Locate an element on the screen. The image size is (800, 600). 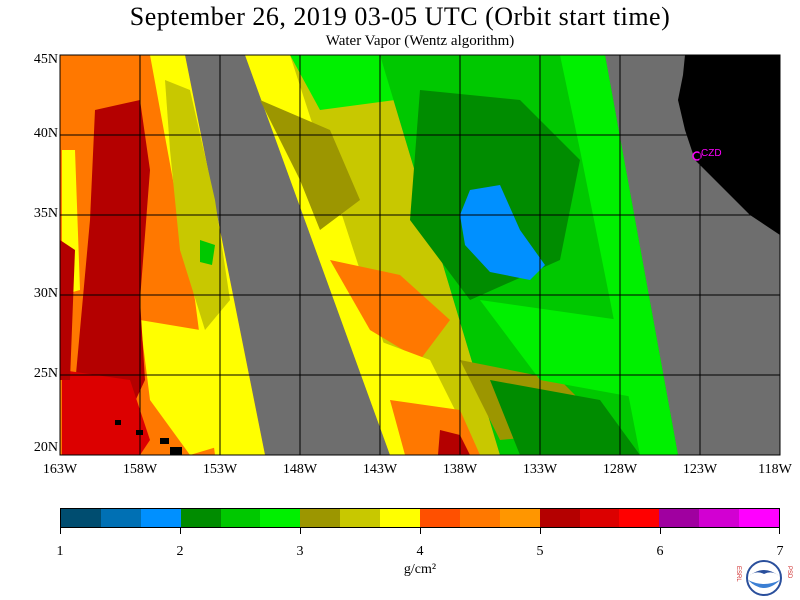
noaa-logo-left-letters: ESRL is located at coordinates (738, 574).